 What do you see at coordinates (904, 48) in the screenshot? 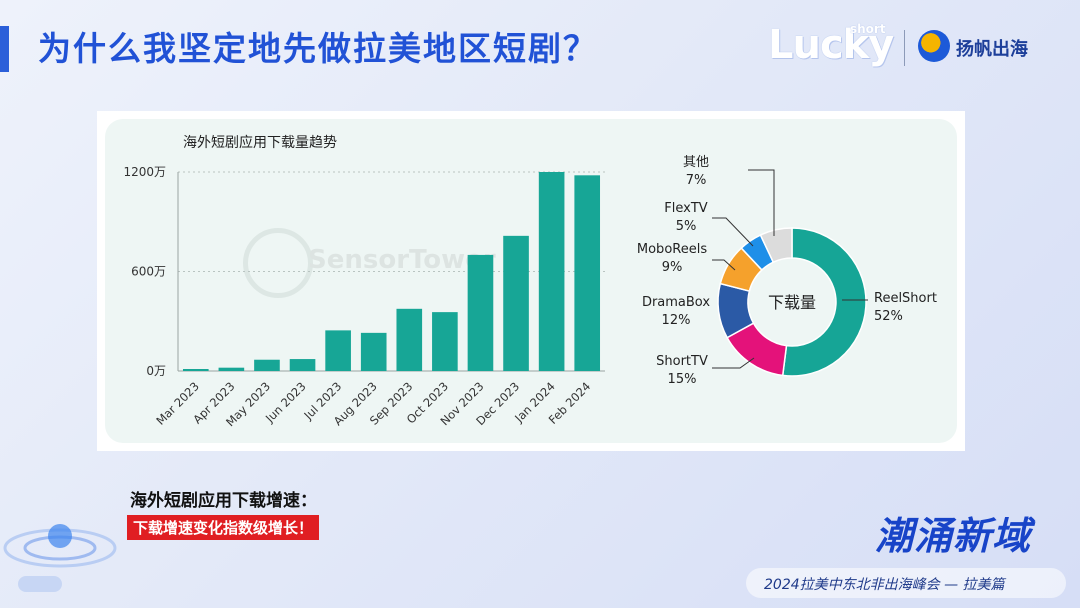
I see `logo-divider` at bounding box center [904, 48].